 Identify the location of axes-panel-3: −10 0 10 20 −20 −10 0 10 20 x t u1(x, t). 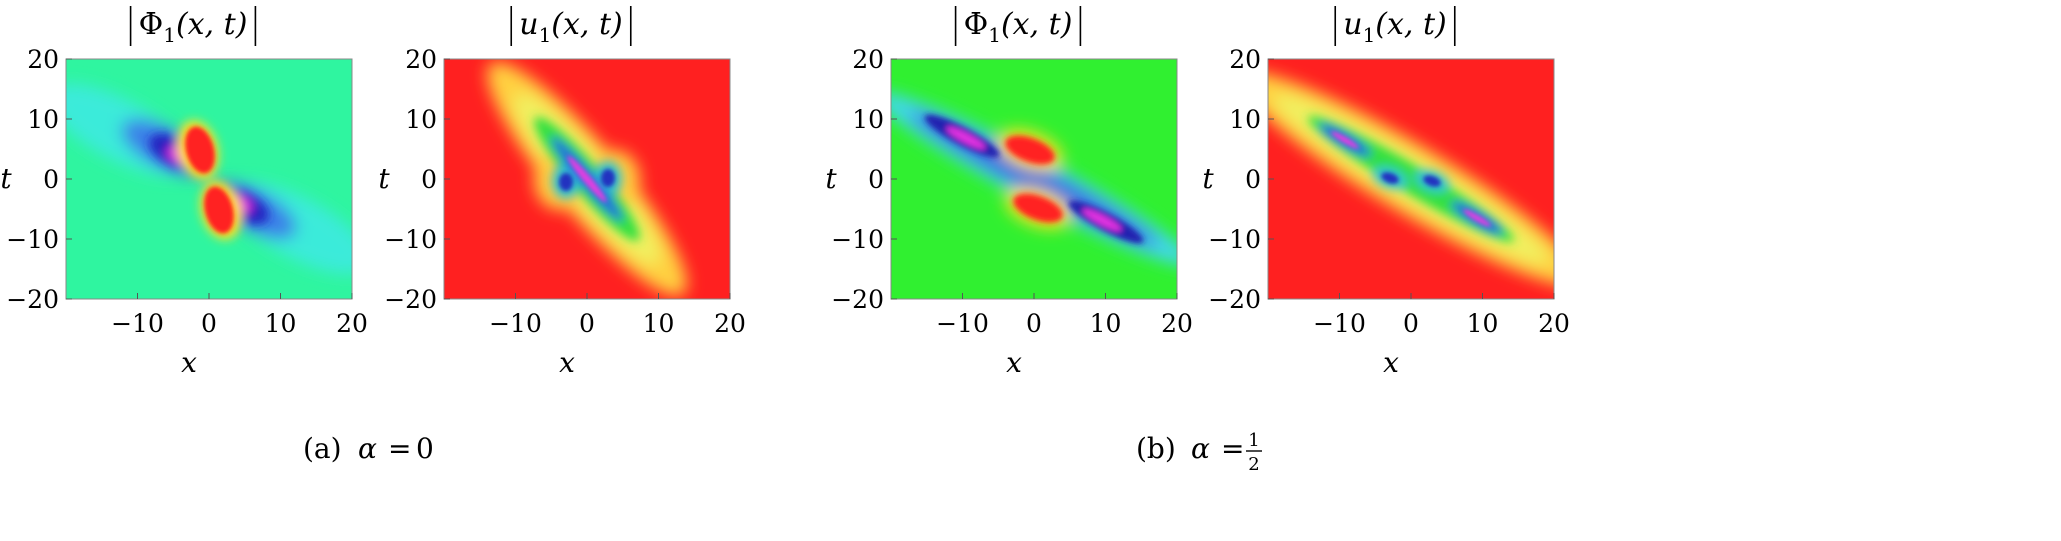
(1386, 192).